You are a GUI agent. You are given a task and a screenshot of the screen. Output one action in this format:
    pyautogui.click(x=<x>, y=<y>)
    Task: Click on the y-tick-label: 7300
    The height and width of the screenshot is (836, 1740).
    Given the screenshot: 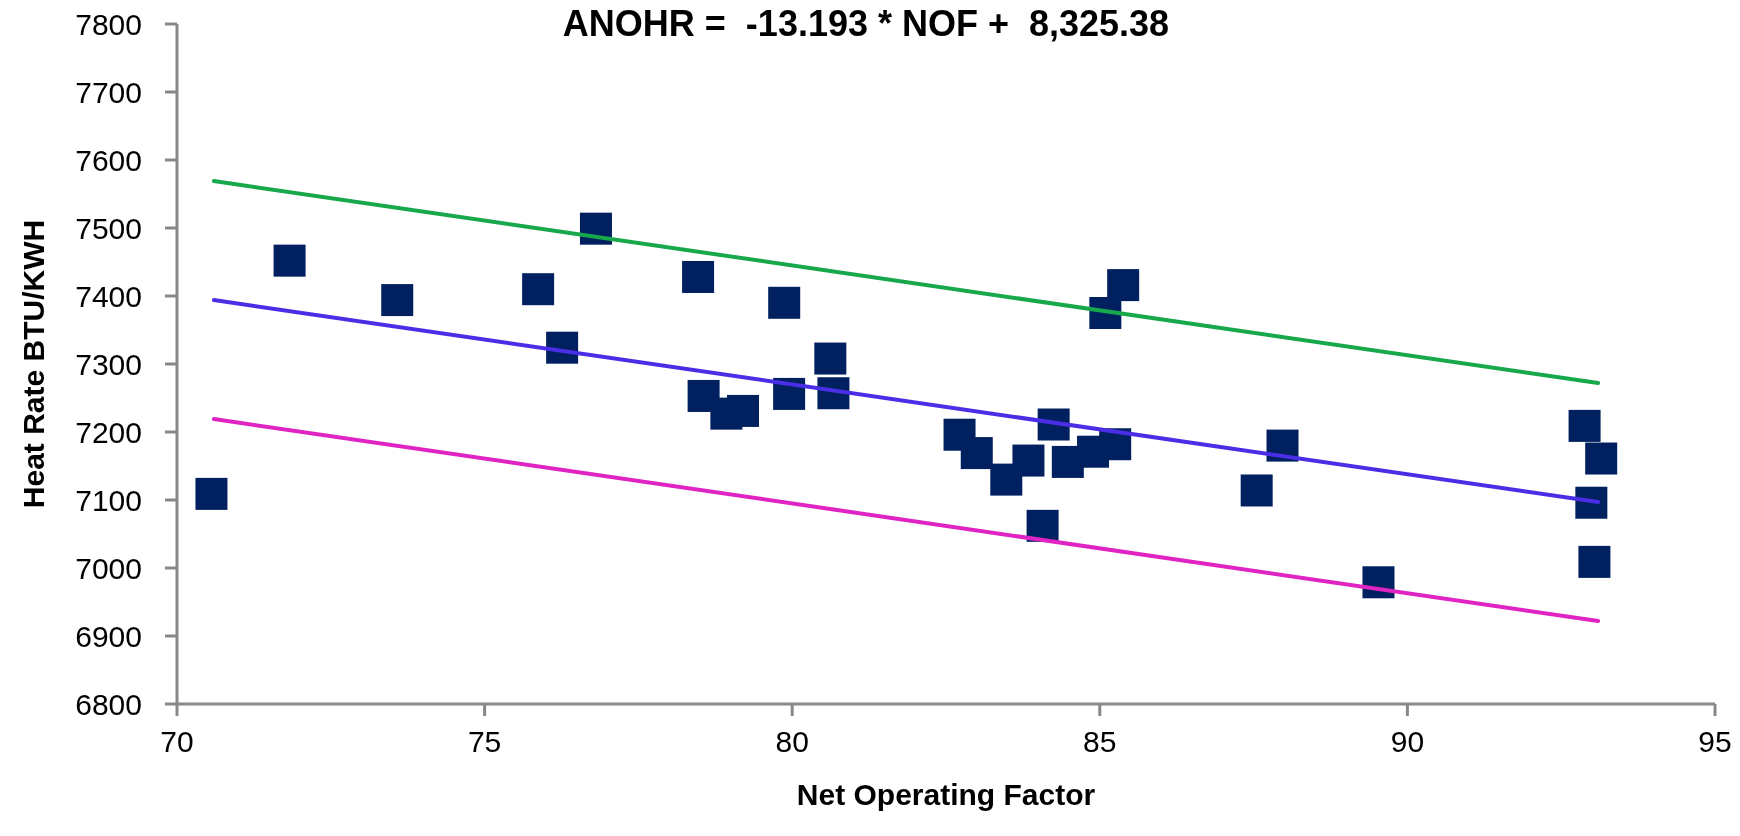 What is the action you would take?
    pyautogui.click(x=108, y=364)
    